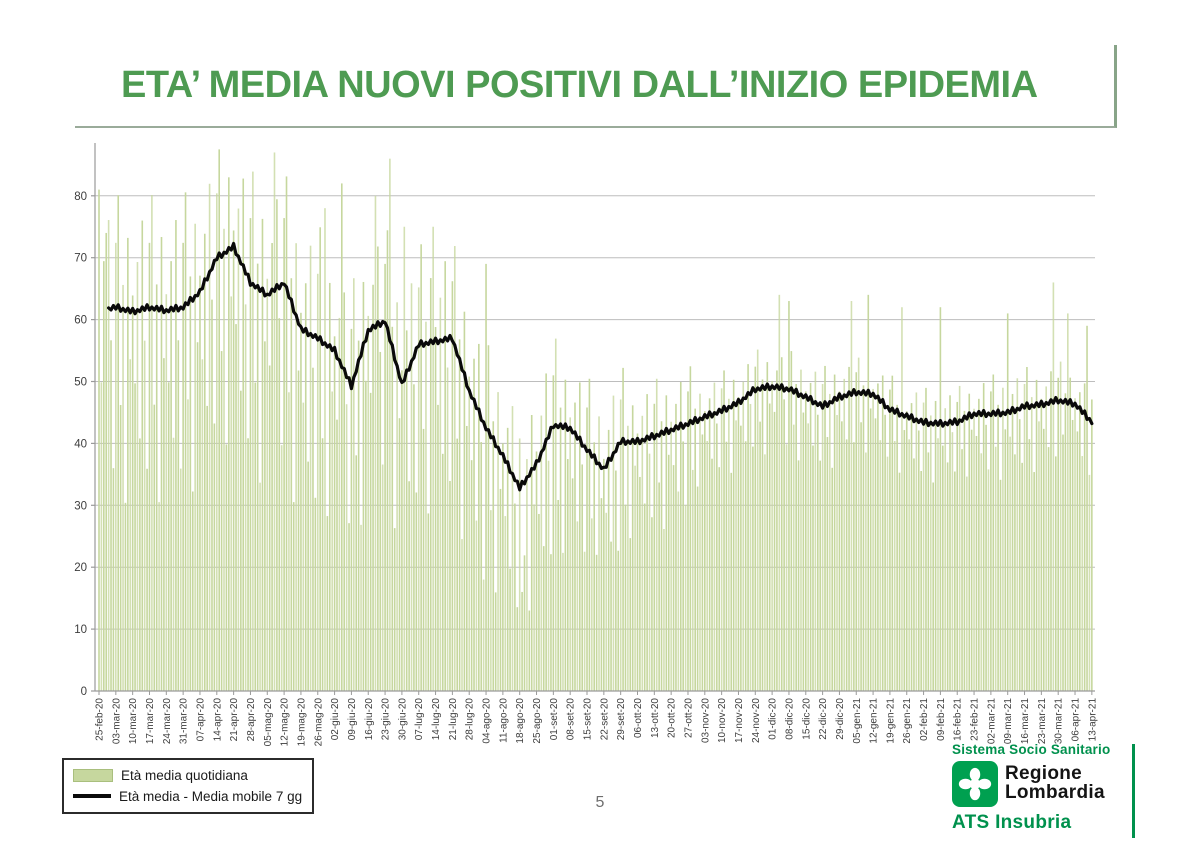 The height and width of the screenshot is (847, 1200). What do you see at coordinates (470, 719) in the screenshot?
I see `svg-text: 28-lug-20` at bounding box center [470, 719].